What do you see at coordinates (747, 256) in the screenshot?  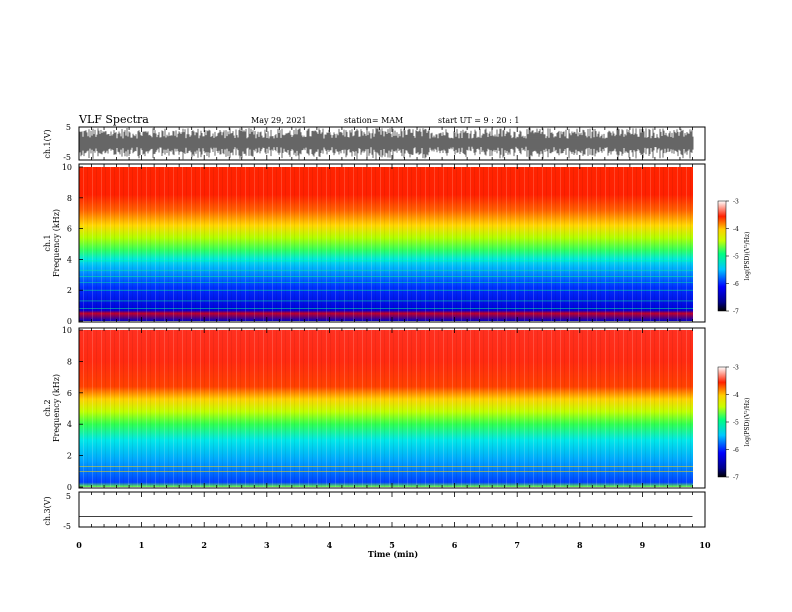 I see `ch1-colorbar-label: log(PSD)(V²/Hz)` at bounding box center [747, 256].